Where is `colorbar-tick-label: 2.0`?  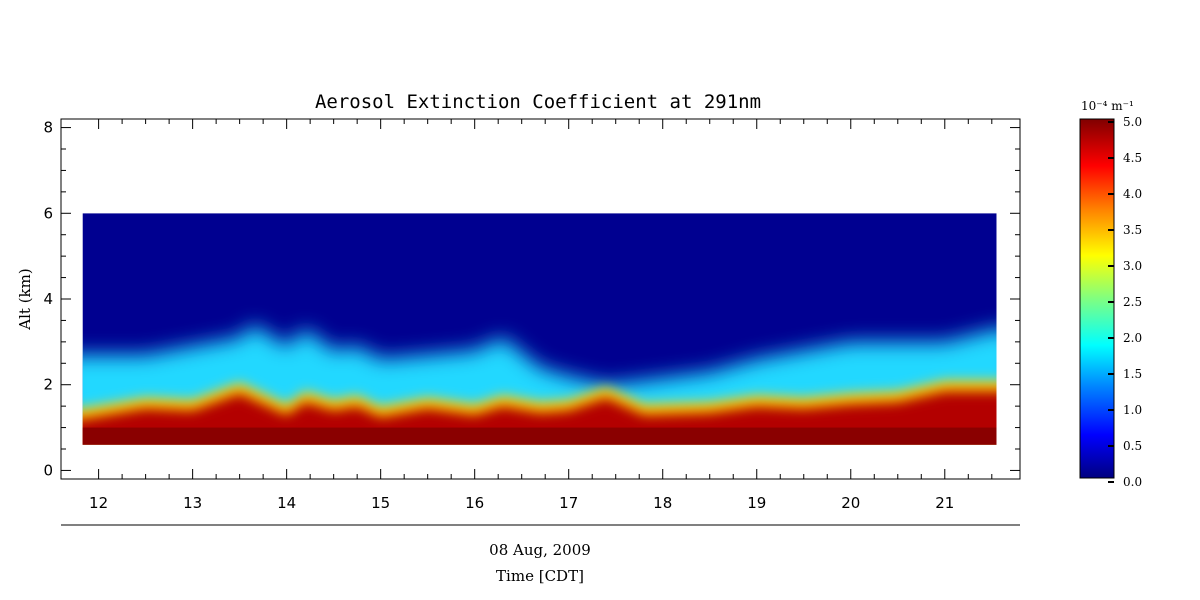 colorbar-tick-label: 2.0 is located at coordinates (1132, 338).